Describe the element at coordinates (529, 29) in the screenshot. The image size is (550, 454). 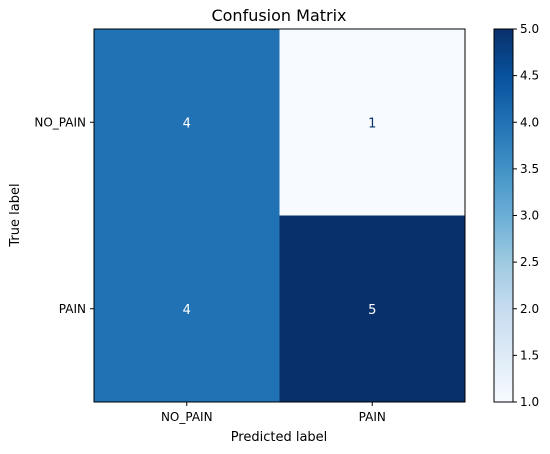
I see `colorbar-tick-label: 5.0` at that location.